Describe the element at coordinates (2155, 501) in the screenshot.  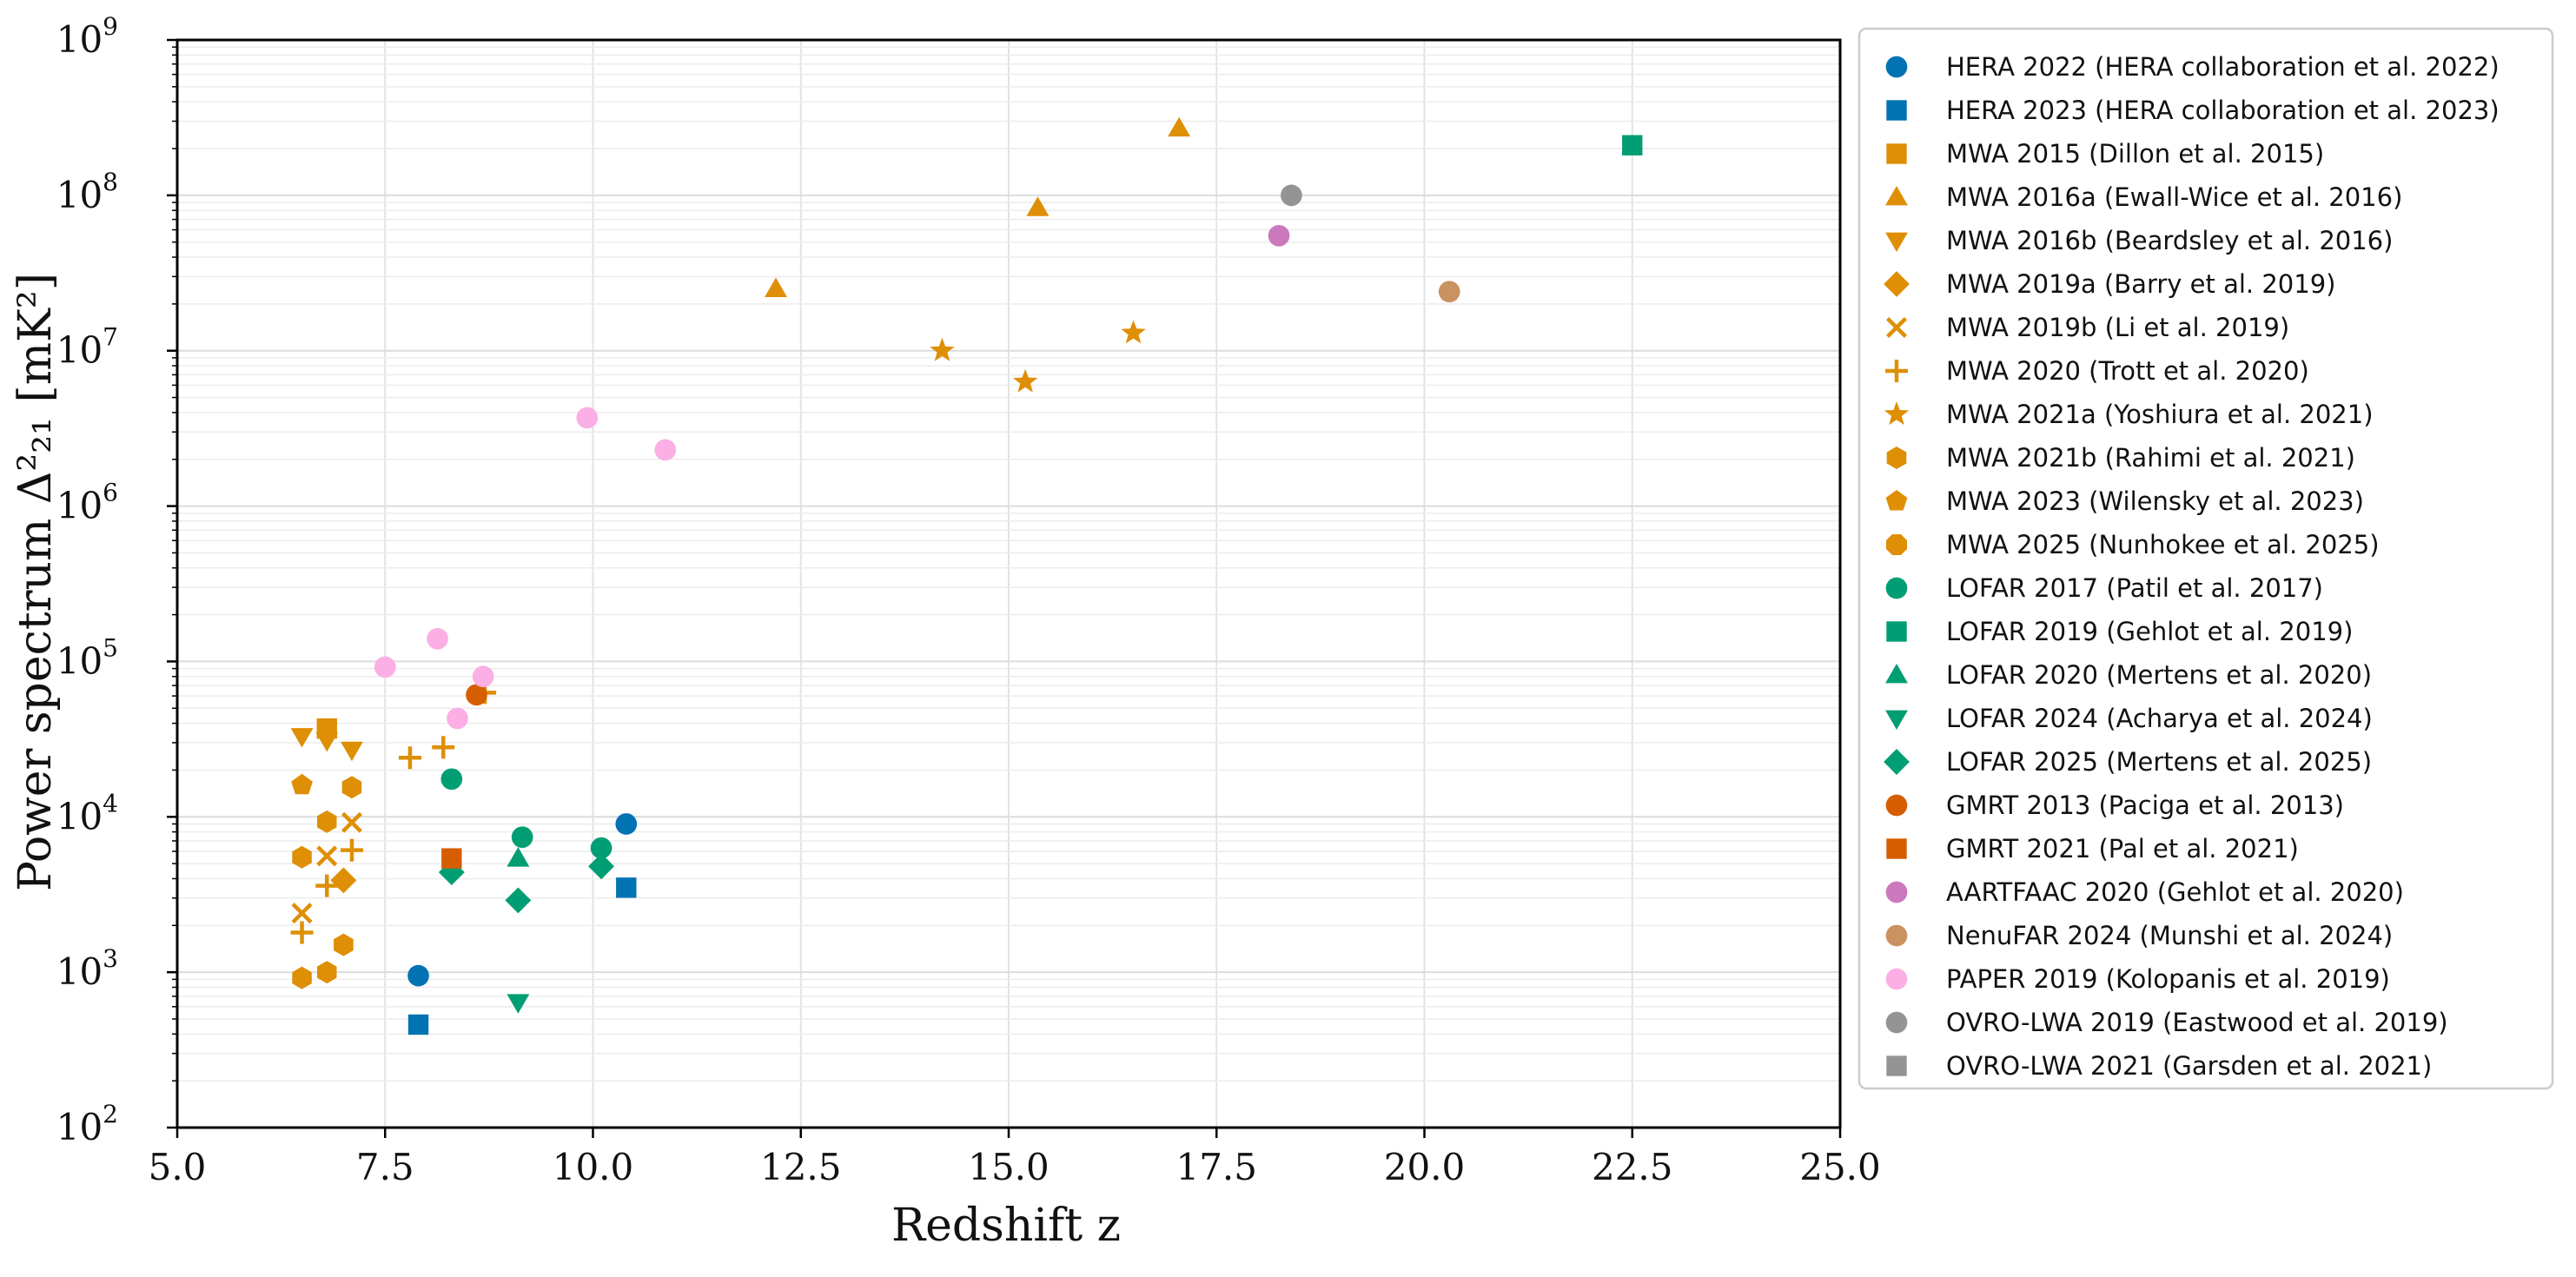
I see `legend-label: MWA 2023 (Wilensky et al. 2023)` at that location.